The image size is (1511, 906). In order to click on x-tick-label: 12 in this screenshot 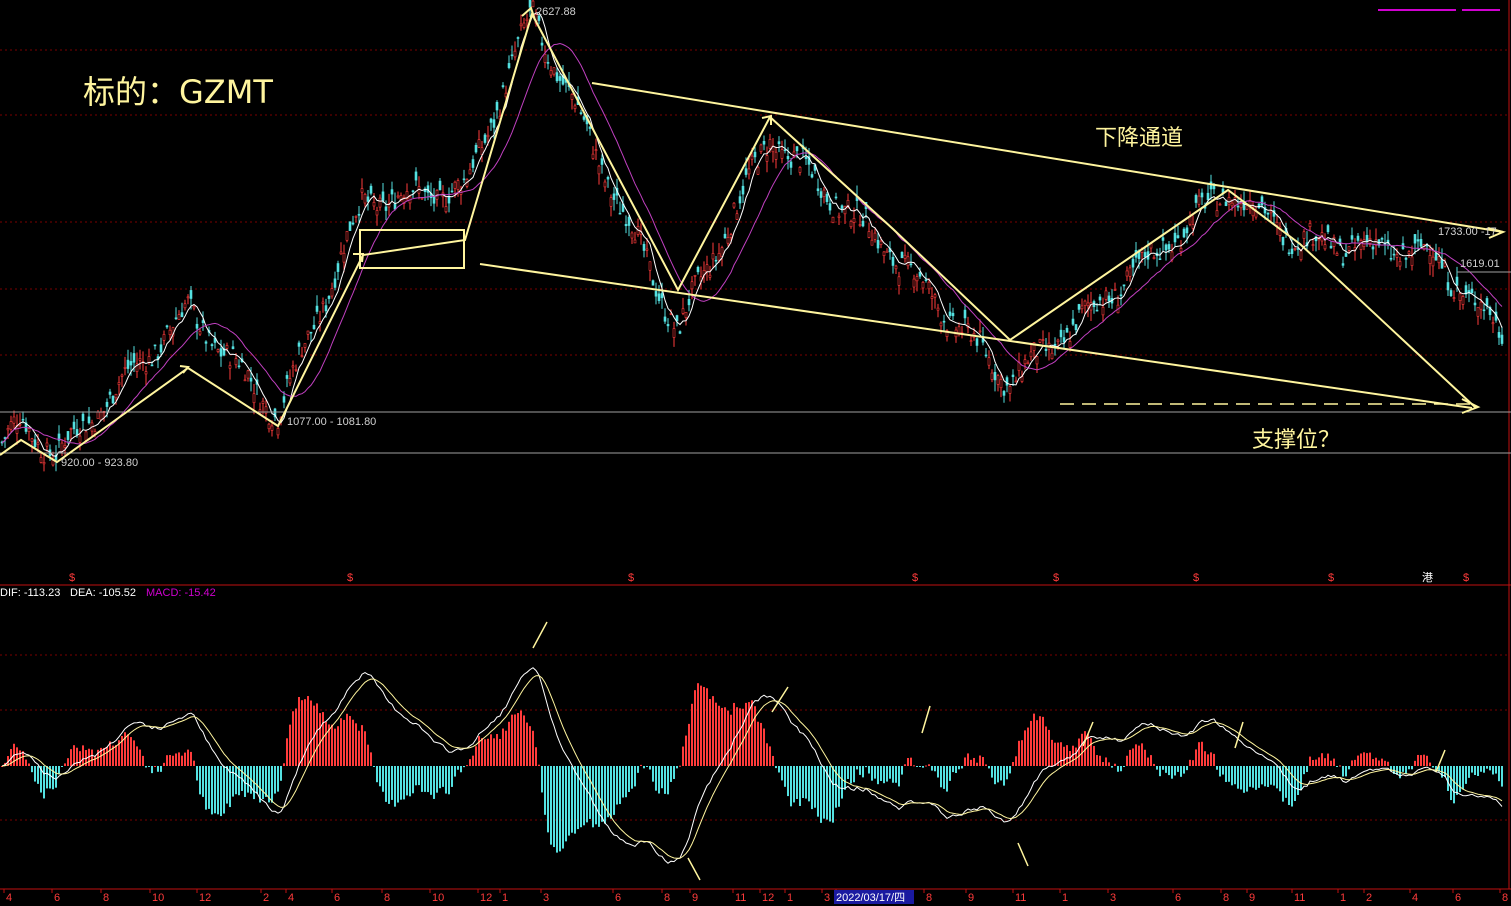, I will do `click(486, 898)`.